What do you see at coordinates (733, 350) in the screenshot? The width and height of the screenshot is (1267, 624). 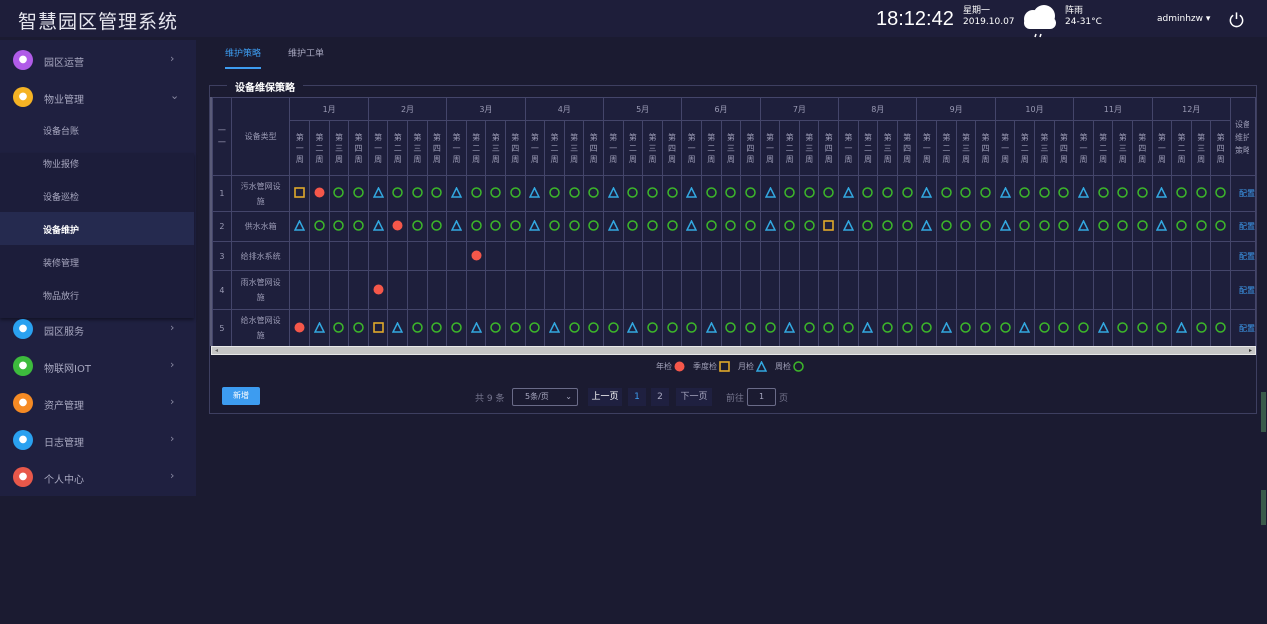 I see `horizontal-scrollbar: ◂ ▸` at bounding box center [733, 350].